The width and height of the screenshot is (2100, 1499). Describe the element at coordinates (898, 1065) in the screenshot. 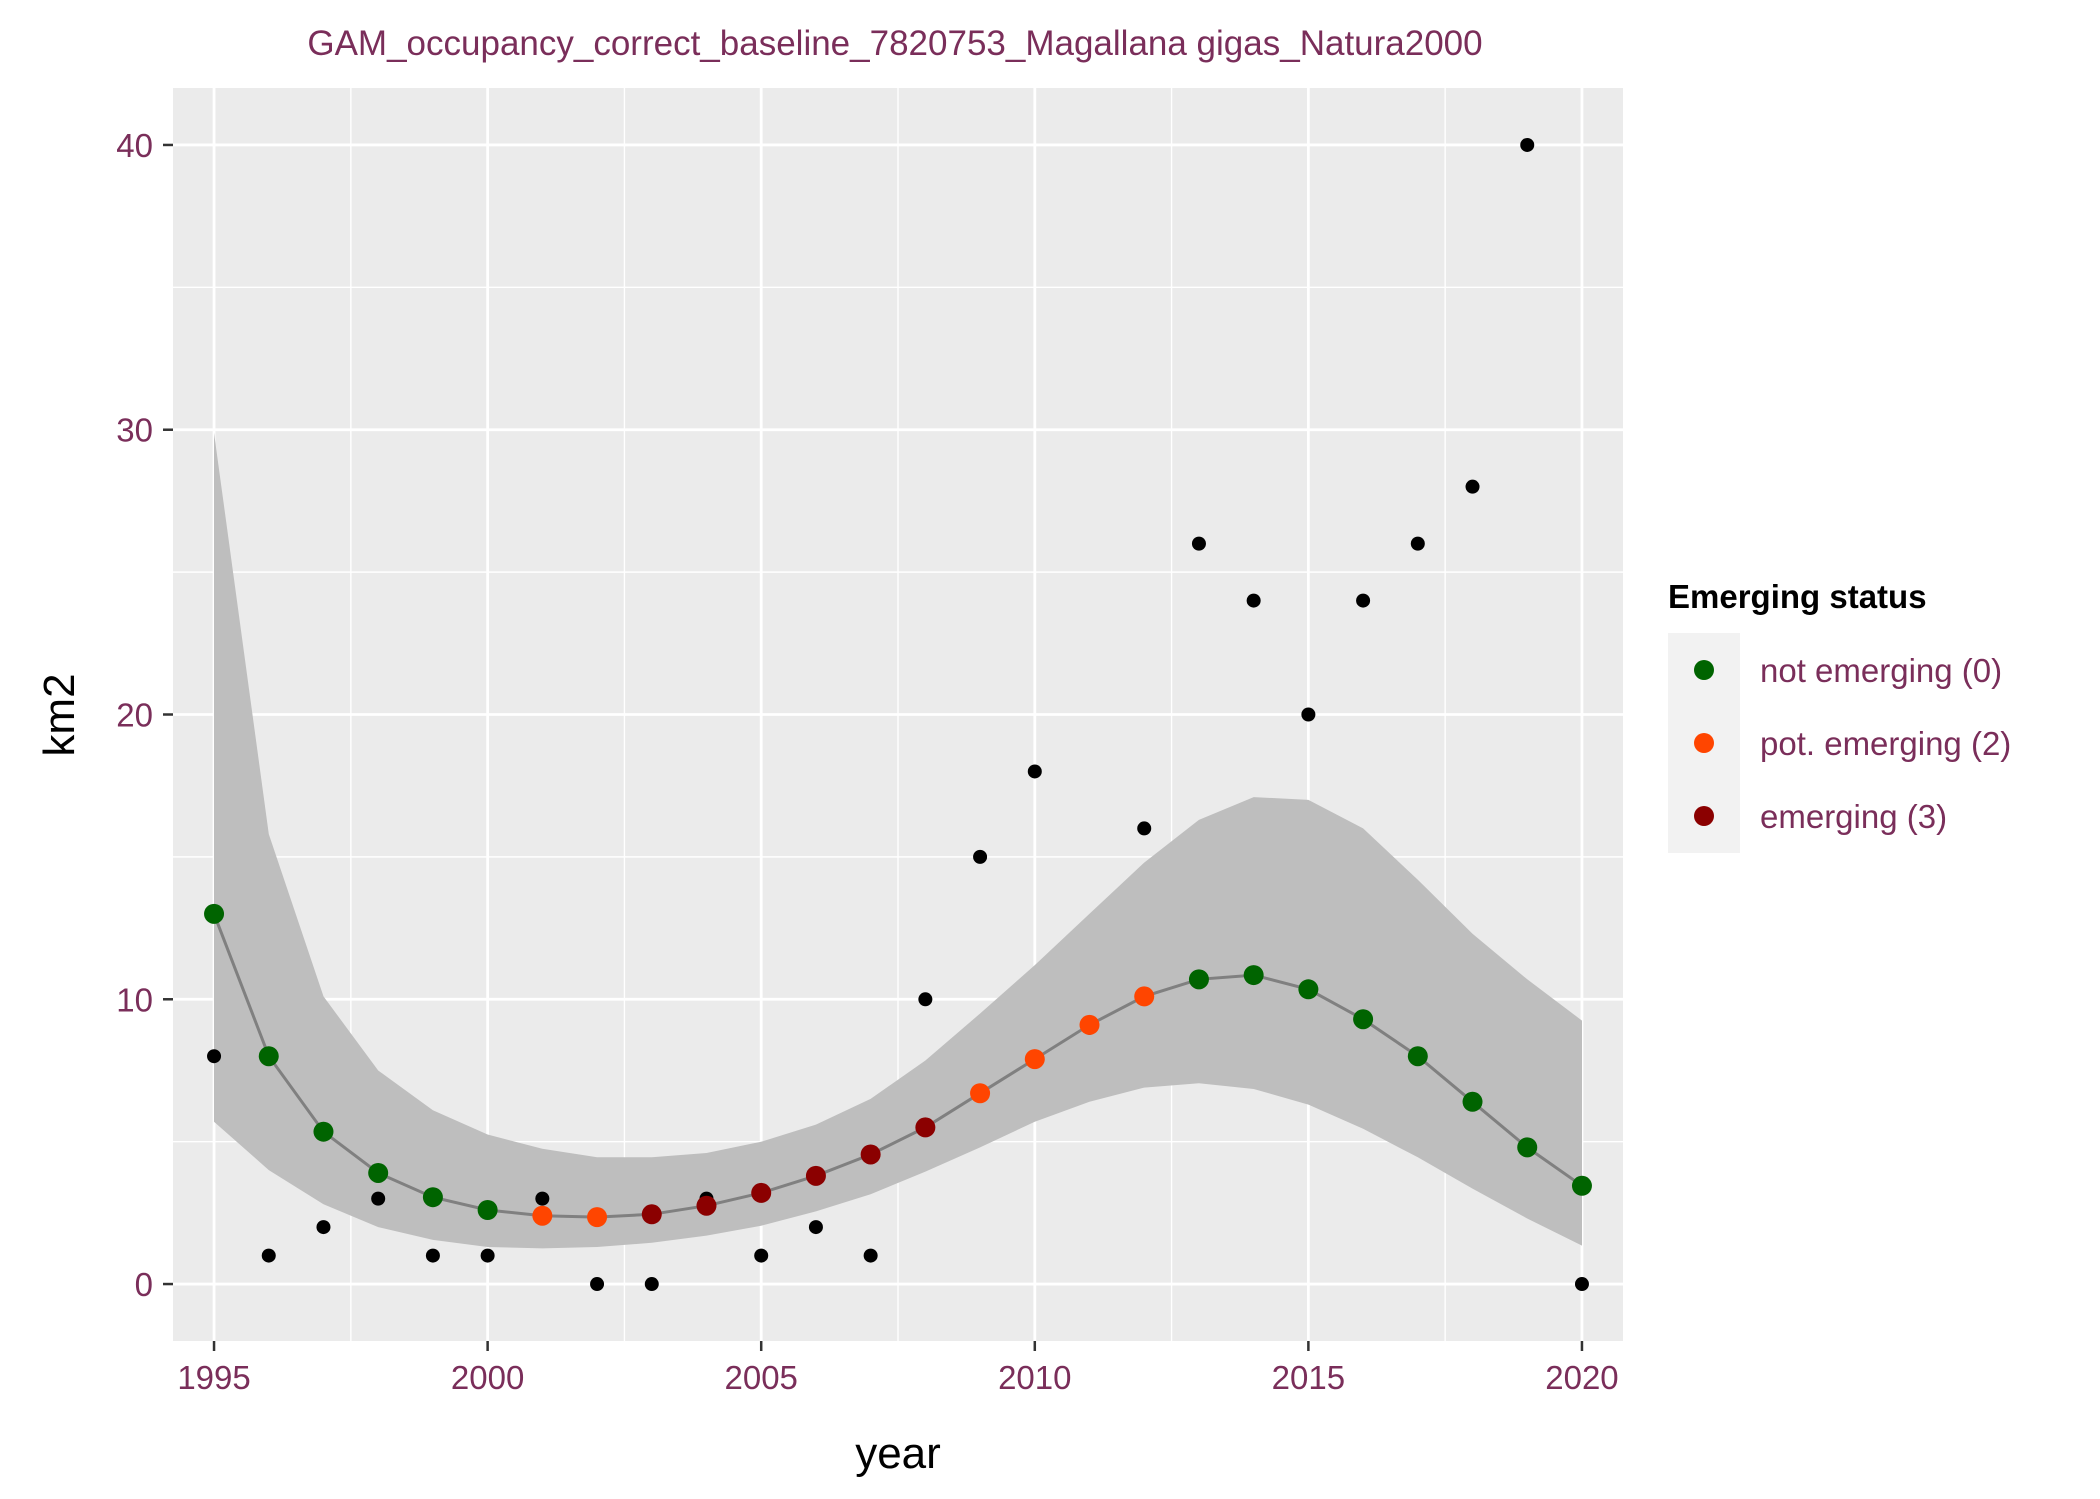

I see `fitted-points` at that location.